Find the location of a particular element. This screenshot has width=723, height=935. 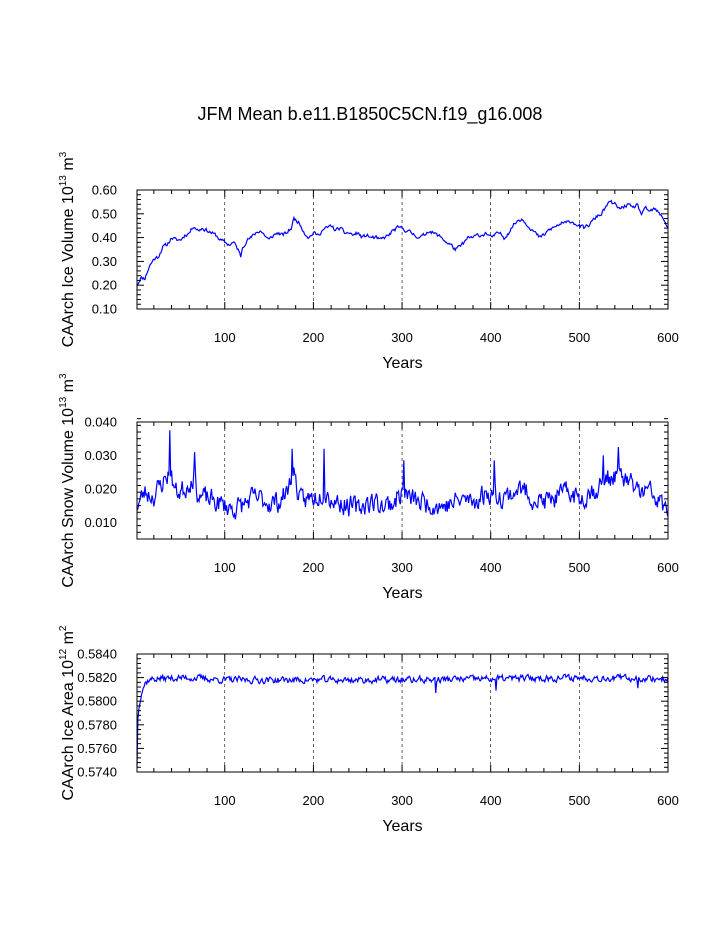

y-tick-label: 0.5740 is located at coordinates (97, 772).